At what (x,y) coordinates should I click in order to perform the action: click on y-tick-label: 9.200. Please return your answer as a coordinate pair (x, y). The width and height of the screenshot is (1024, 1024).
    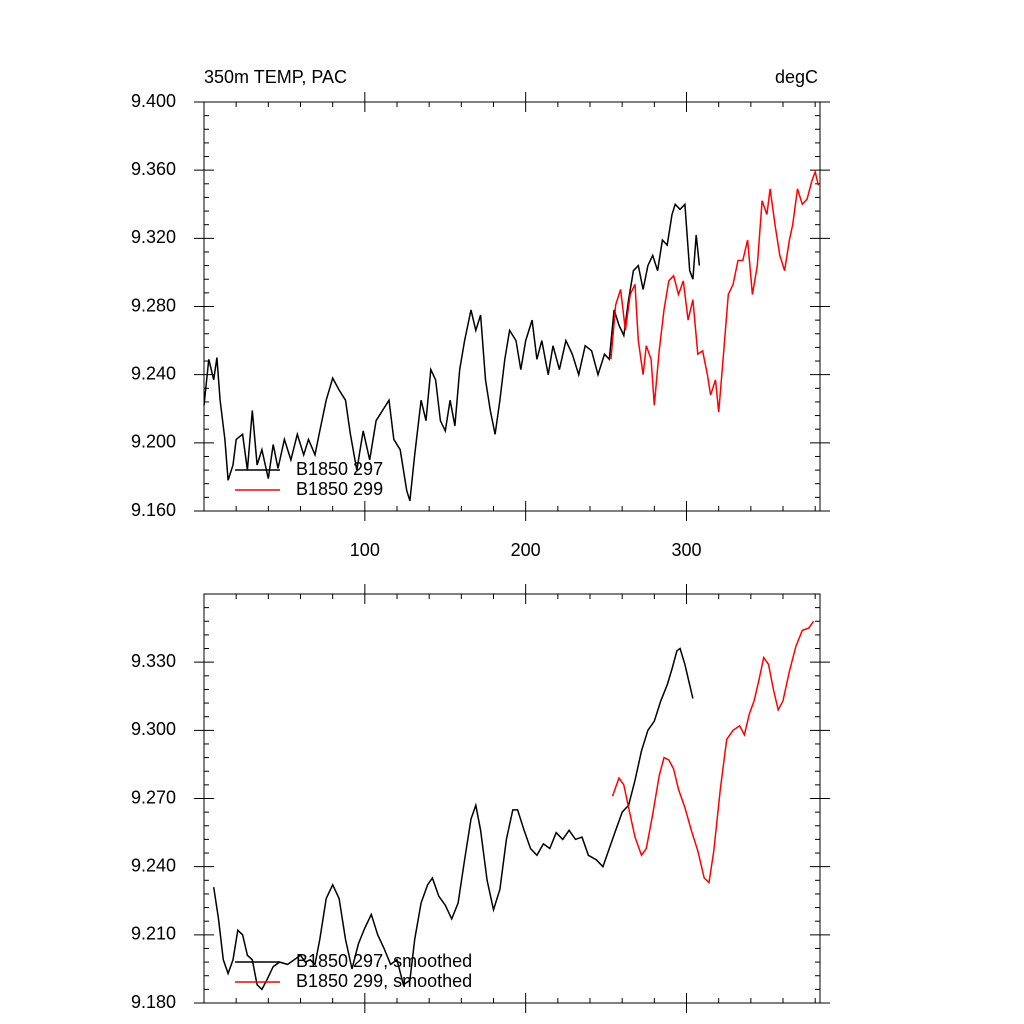
    Looking at the image, I should click on (153, 442).